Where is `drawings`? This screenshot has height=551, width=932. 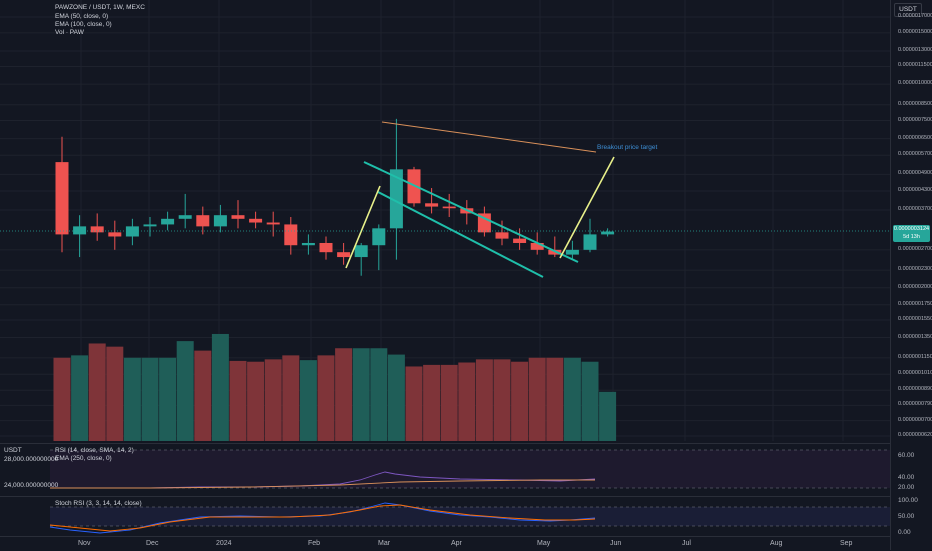
drawings is located at coordinates (480, 199).